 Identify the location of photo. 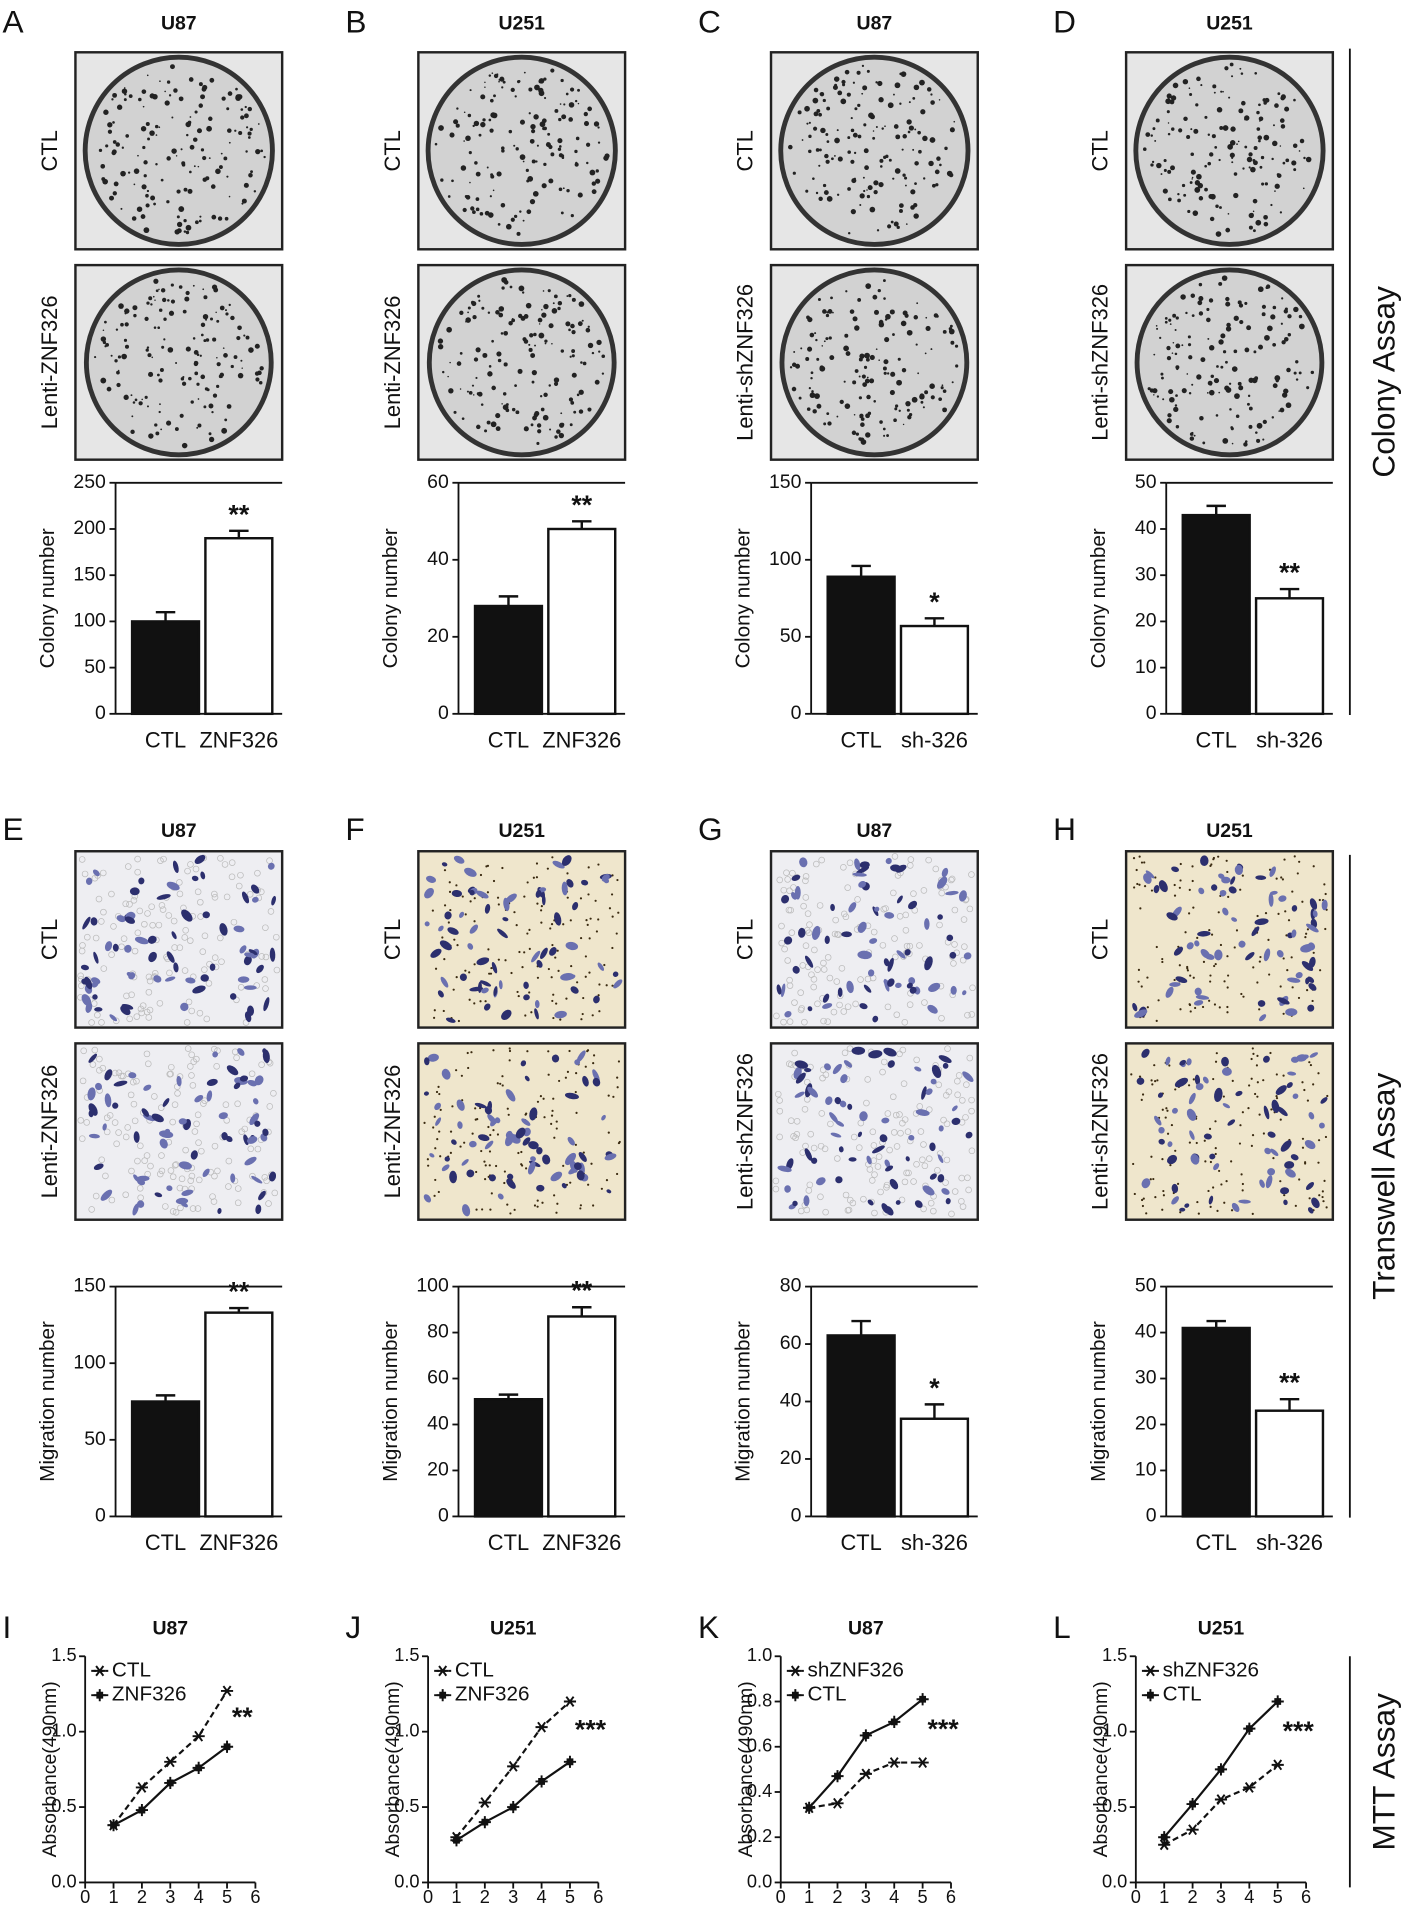
(522, 1131).